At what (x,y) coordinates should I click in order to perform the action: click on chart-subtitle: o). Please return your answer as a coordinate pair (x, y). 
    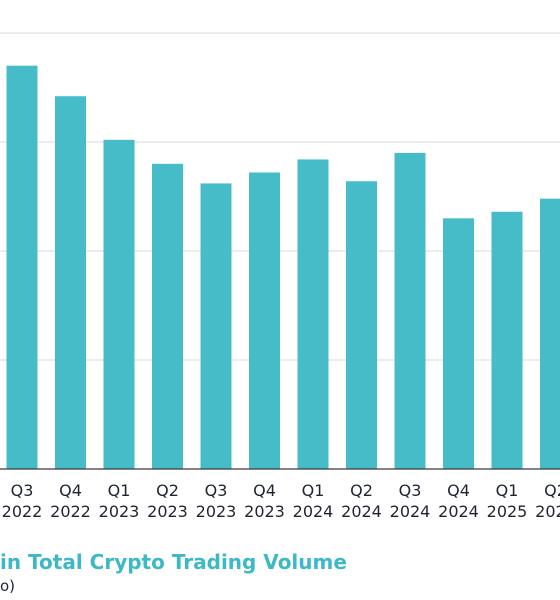
    Looking at the image, I should click on (8, 586).